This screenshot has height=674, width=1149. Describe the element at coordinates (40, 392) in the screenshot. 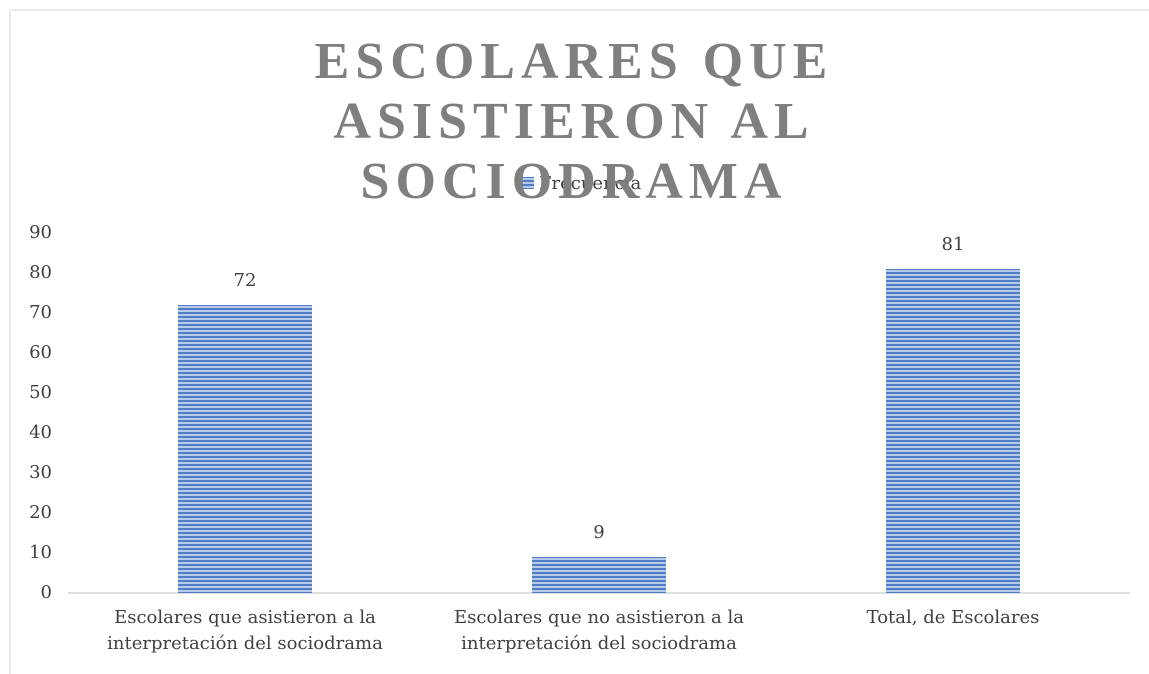

I see `y-tick-label: 50` at that location.